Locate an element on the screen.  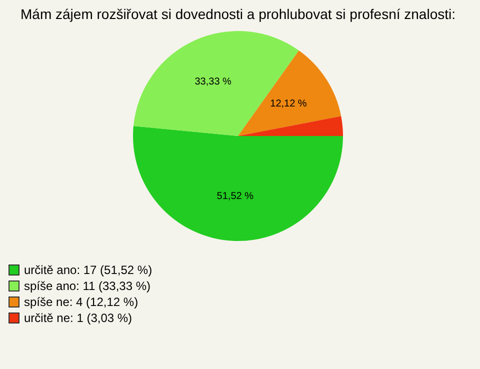
data-label: 51,52 % is located at coordinates (235, 196).